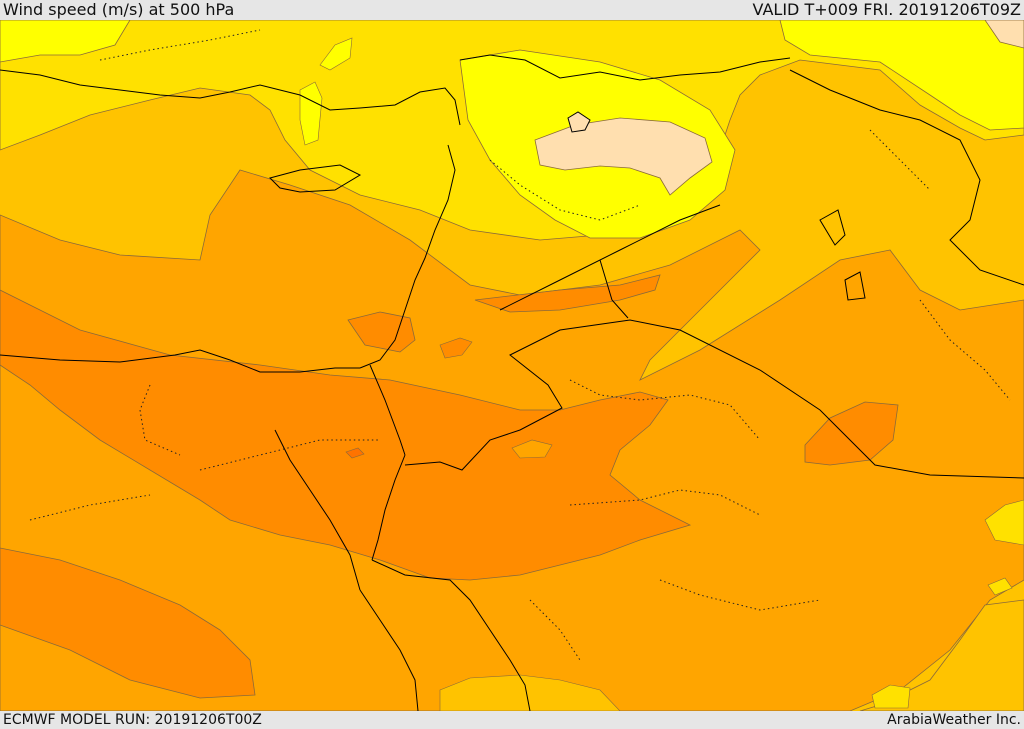 This screenshot has width=1024, height=729. I want to click on field-band-south-spot, so click(891, 696).